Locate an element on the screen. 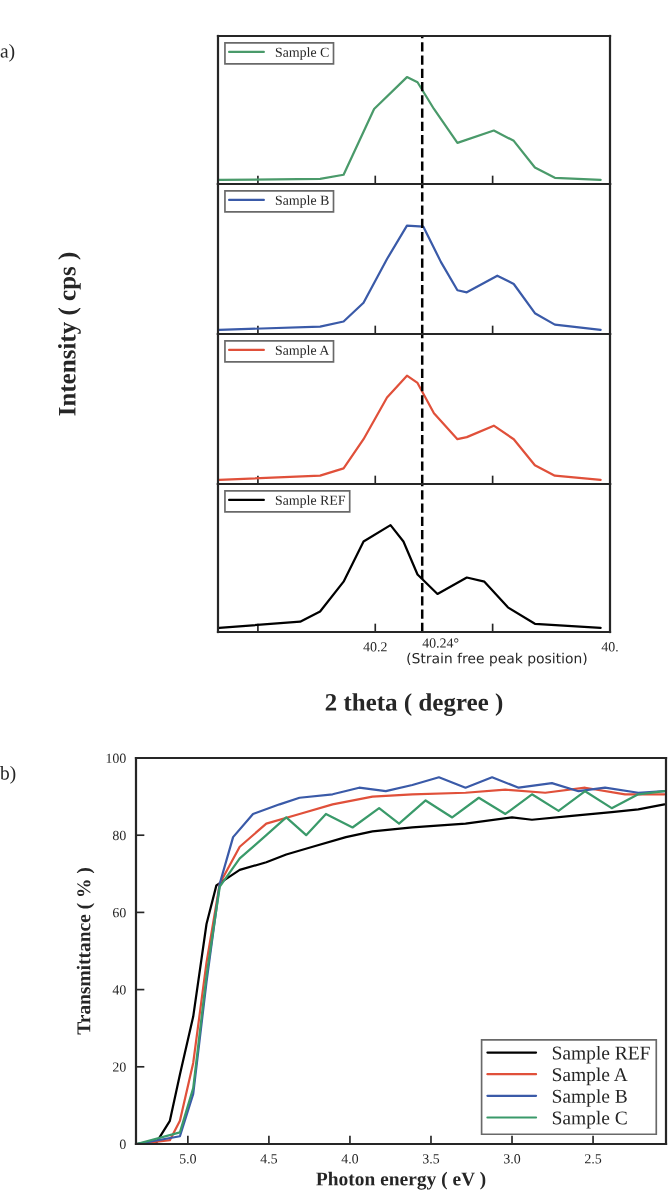  text: b) is located at coordinates (8, 775).